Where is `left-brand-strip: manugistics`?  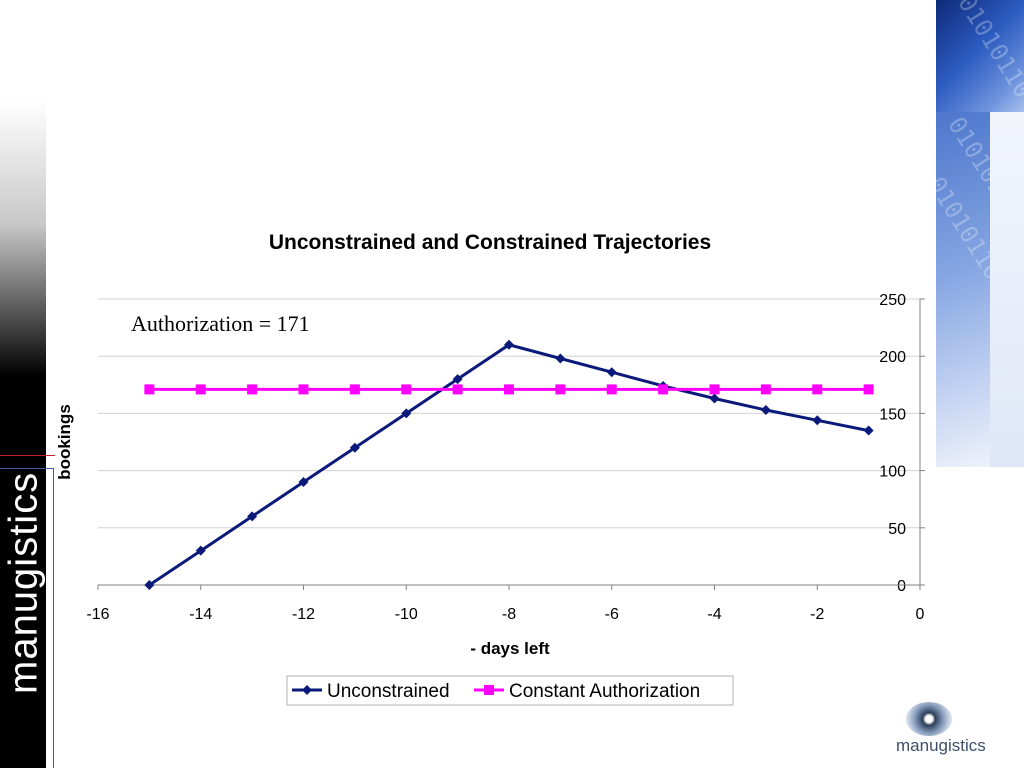 left-brand-strip: manugistics is located at coordinates (27, 384).